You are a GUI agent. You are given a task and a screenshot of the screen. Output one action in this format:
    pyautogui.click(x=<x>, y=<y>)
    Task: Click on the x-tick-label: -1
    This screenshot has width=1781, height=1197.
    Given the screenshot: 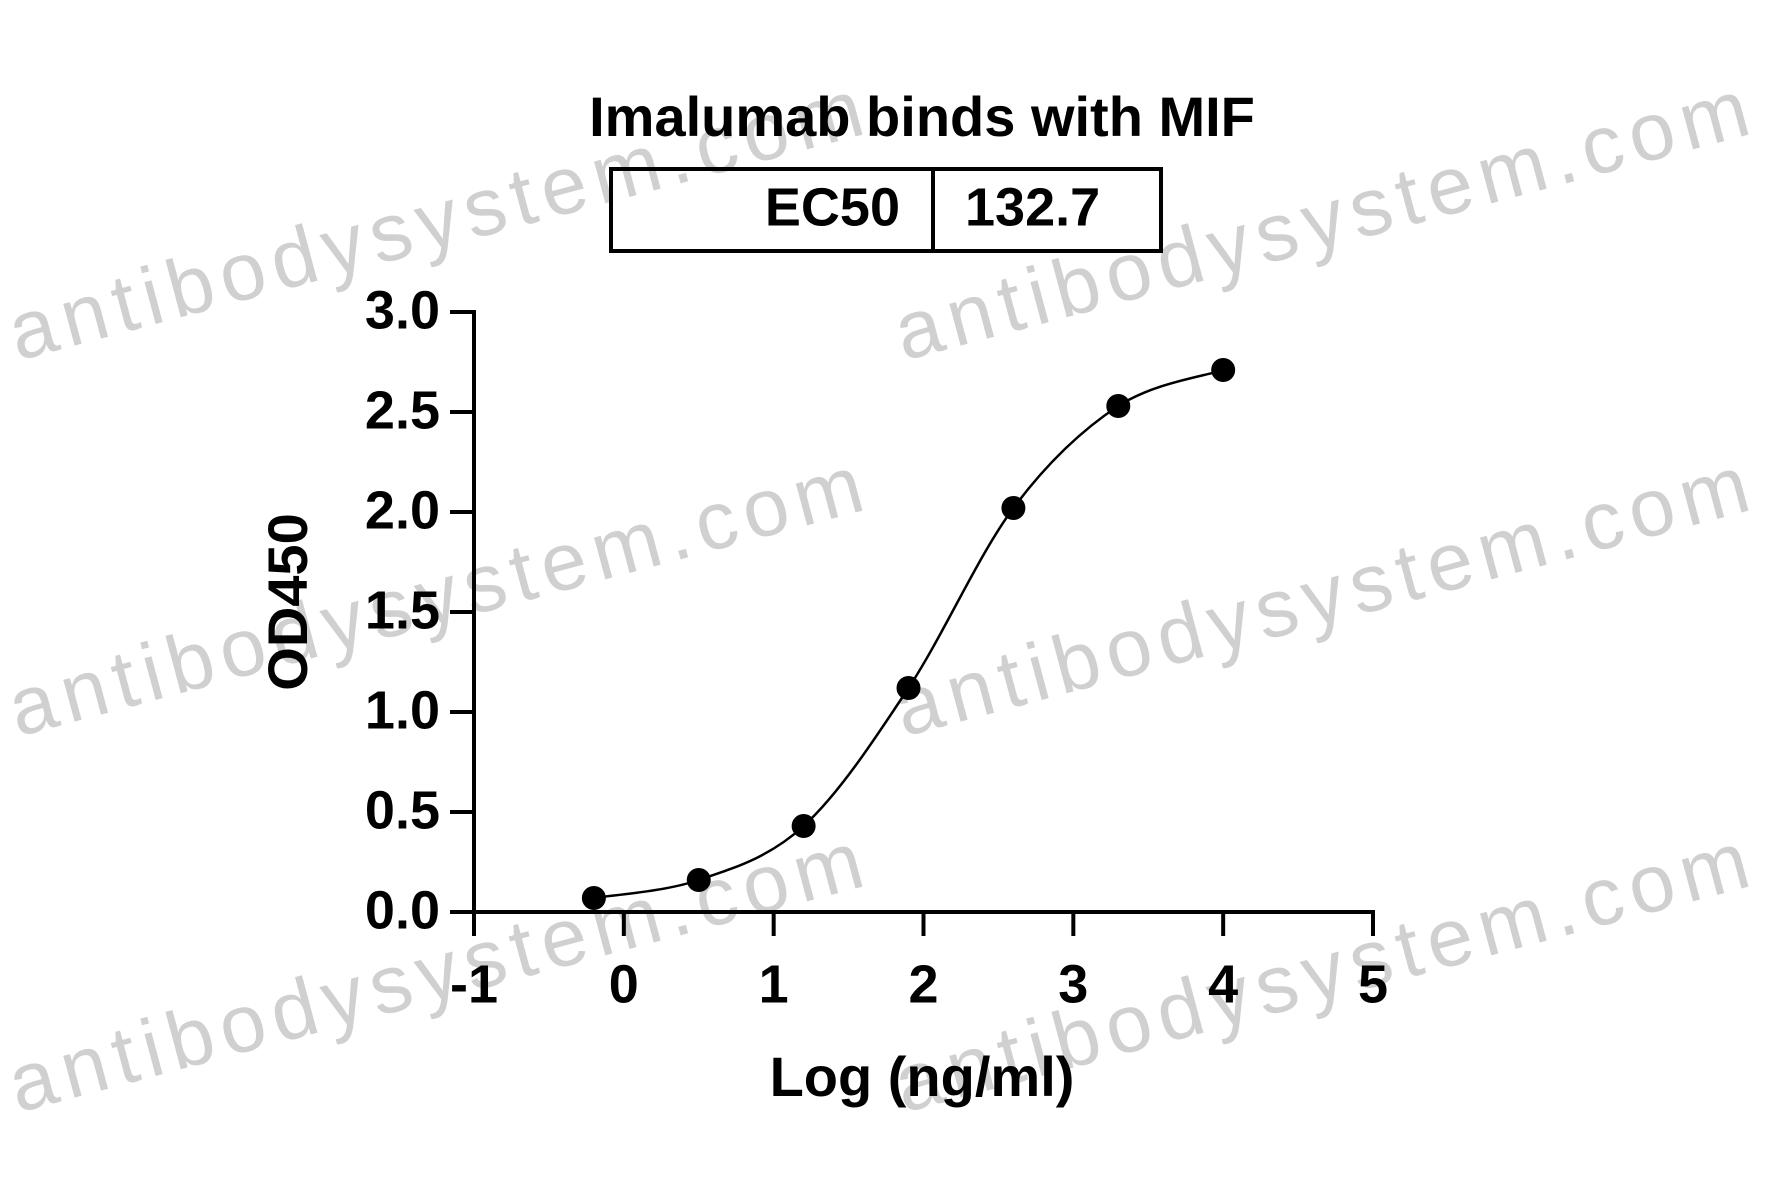 What is the action you would take?
    pyautogui.click(x=474, y=984)
    